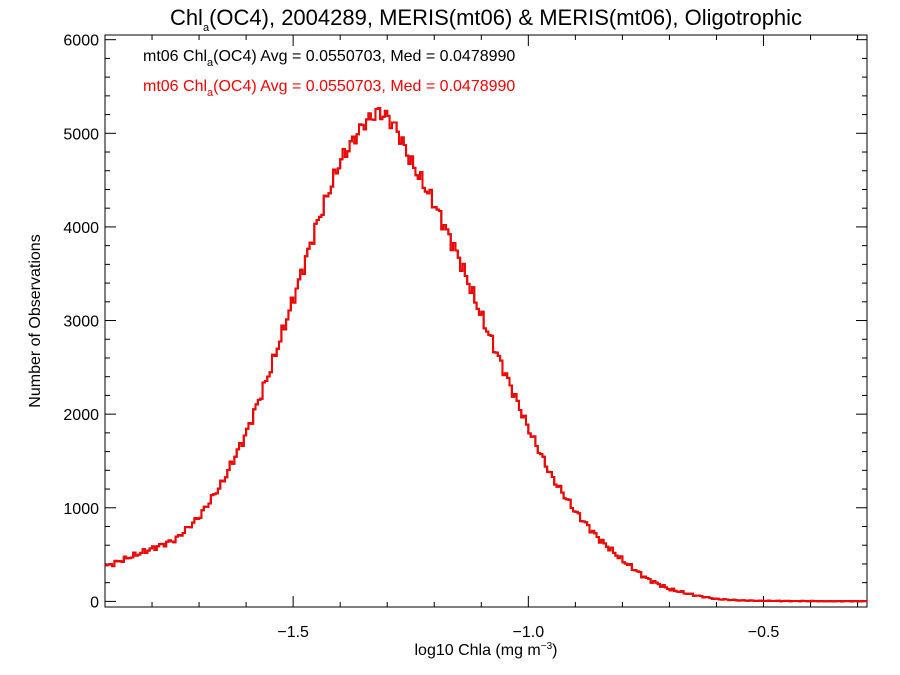  I want to click on x-axis-label: log10 Chla (mg m−3), so click(485, 650).